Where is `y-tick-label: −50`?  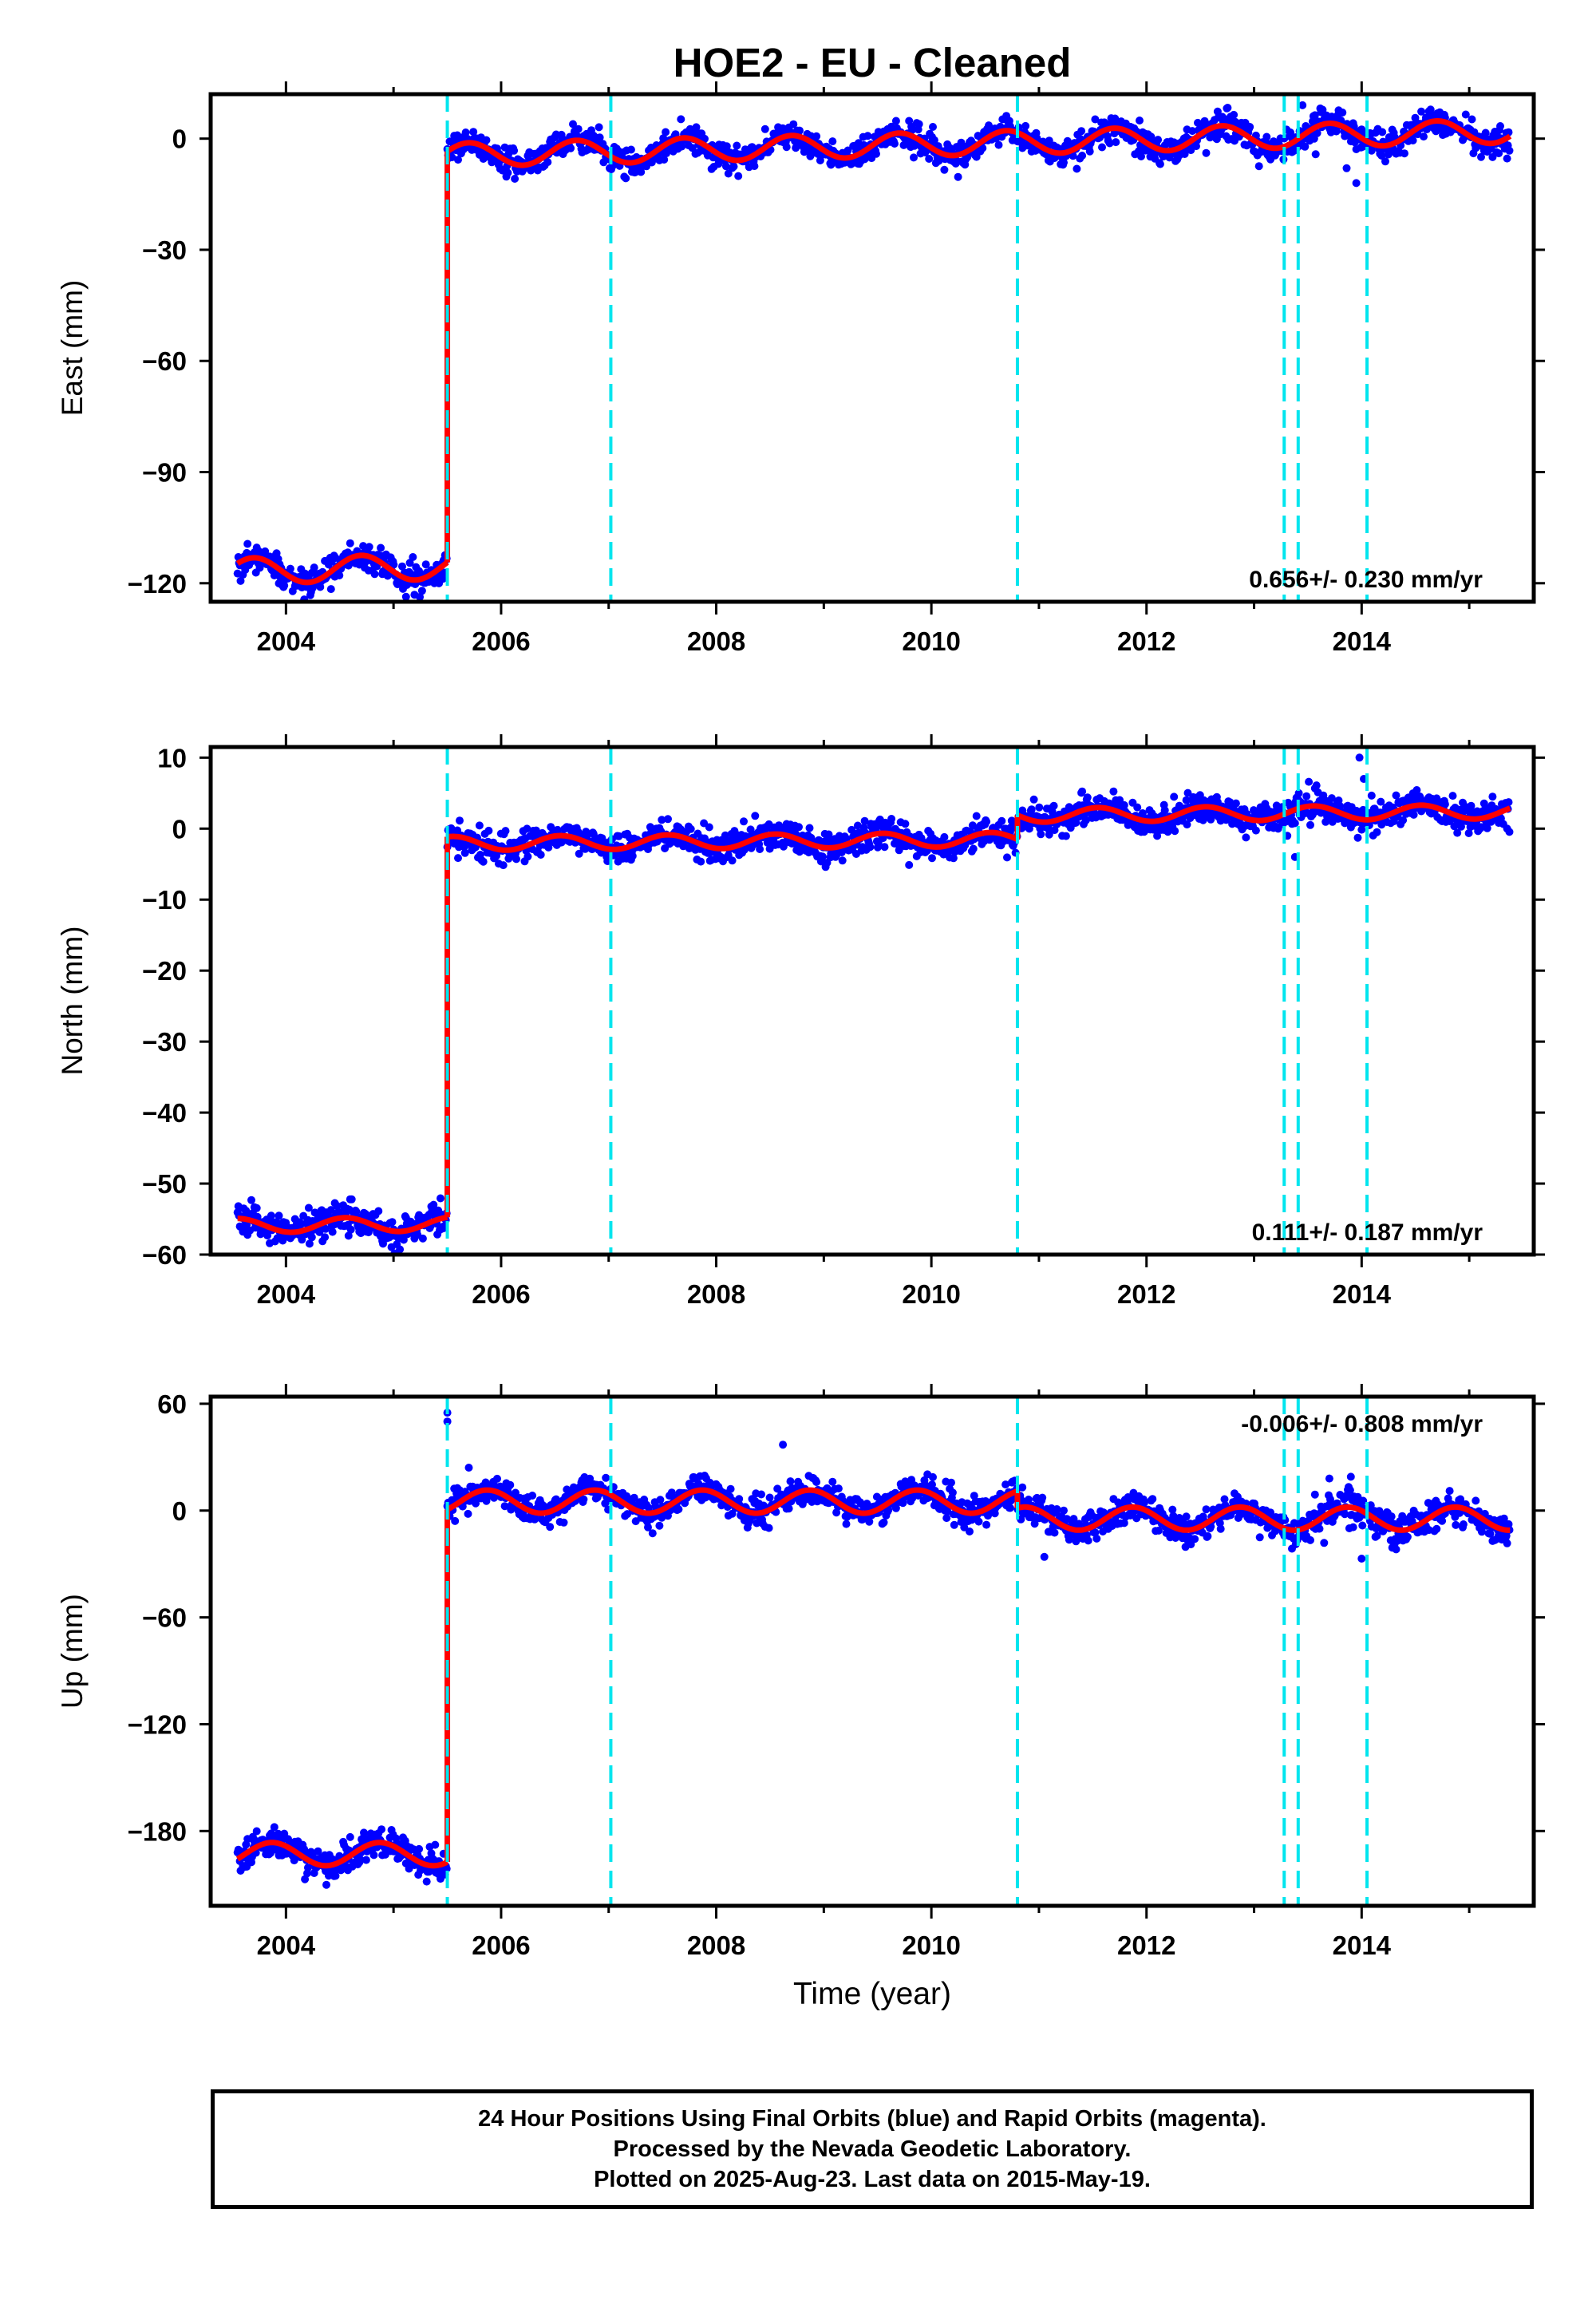 y-tick-label: −50 is located at coordinates (164, 1184).